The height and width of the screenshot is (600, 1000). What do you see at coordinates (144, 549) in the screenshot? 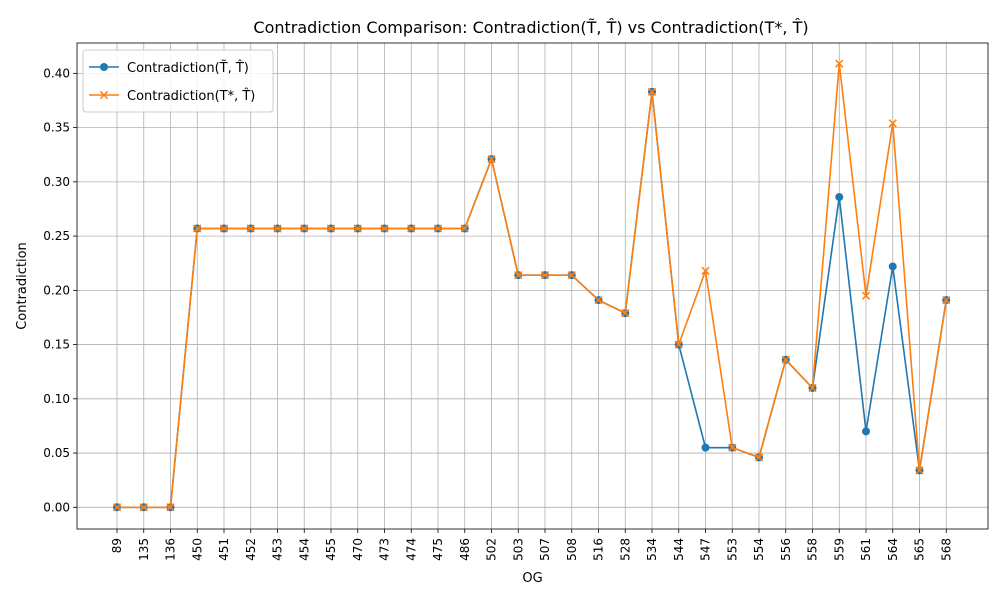
I see `x-tick-label: 135` at bounding box center [144, 549].